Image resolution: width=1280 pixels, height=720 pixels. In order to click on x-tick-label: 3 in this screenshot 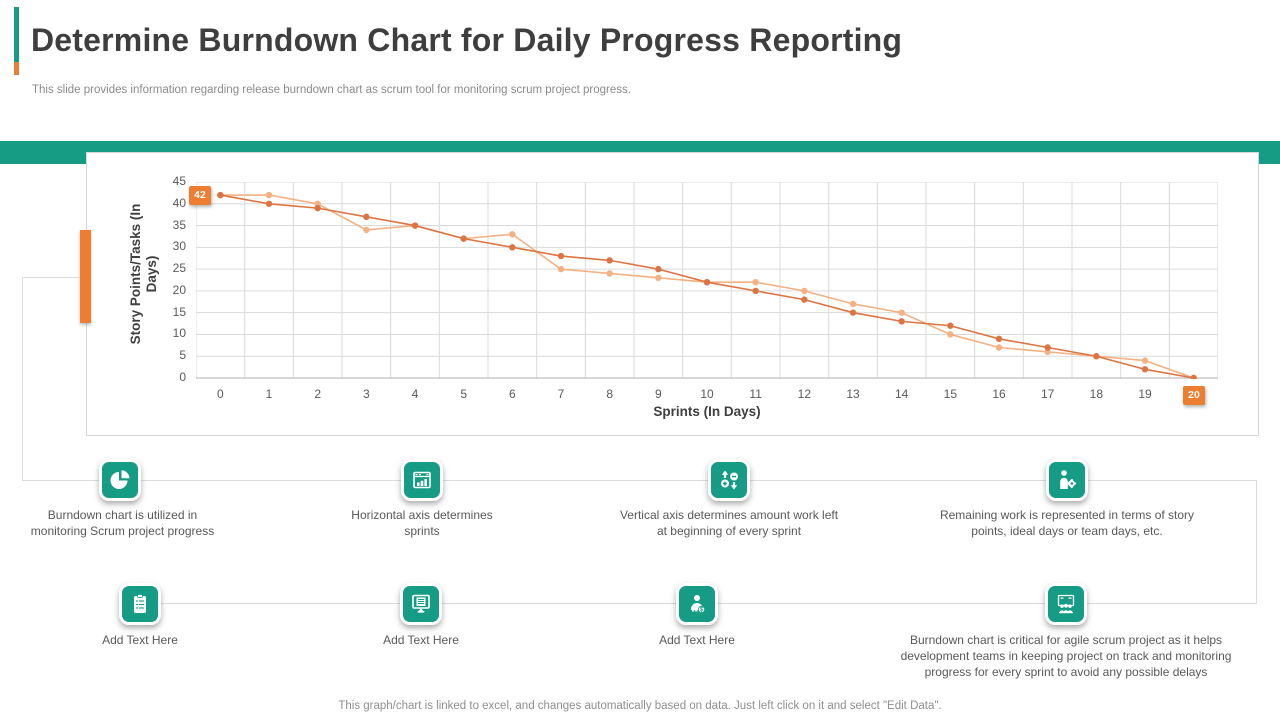, I will do `click(366, 394)`.